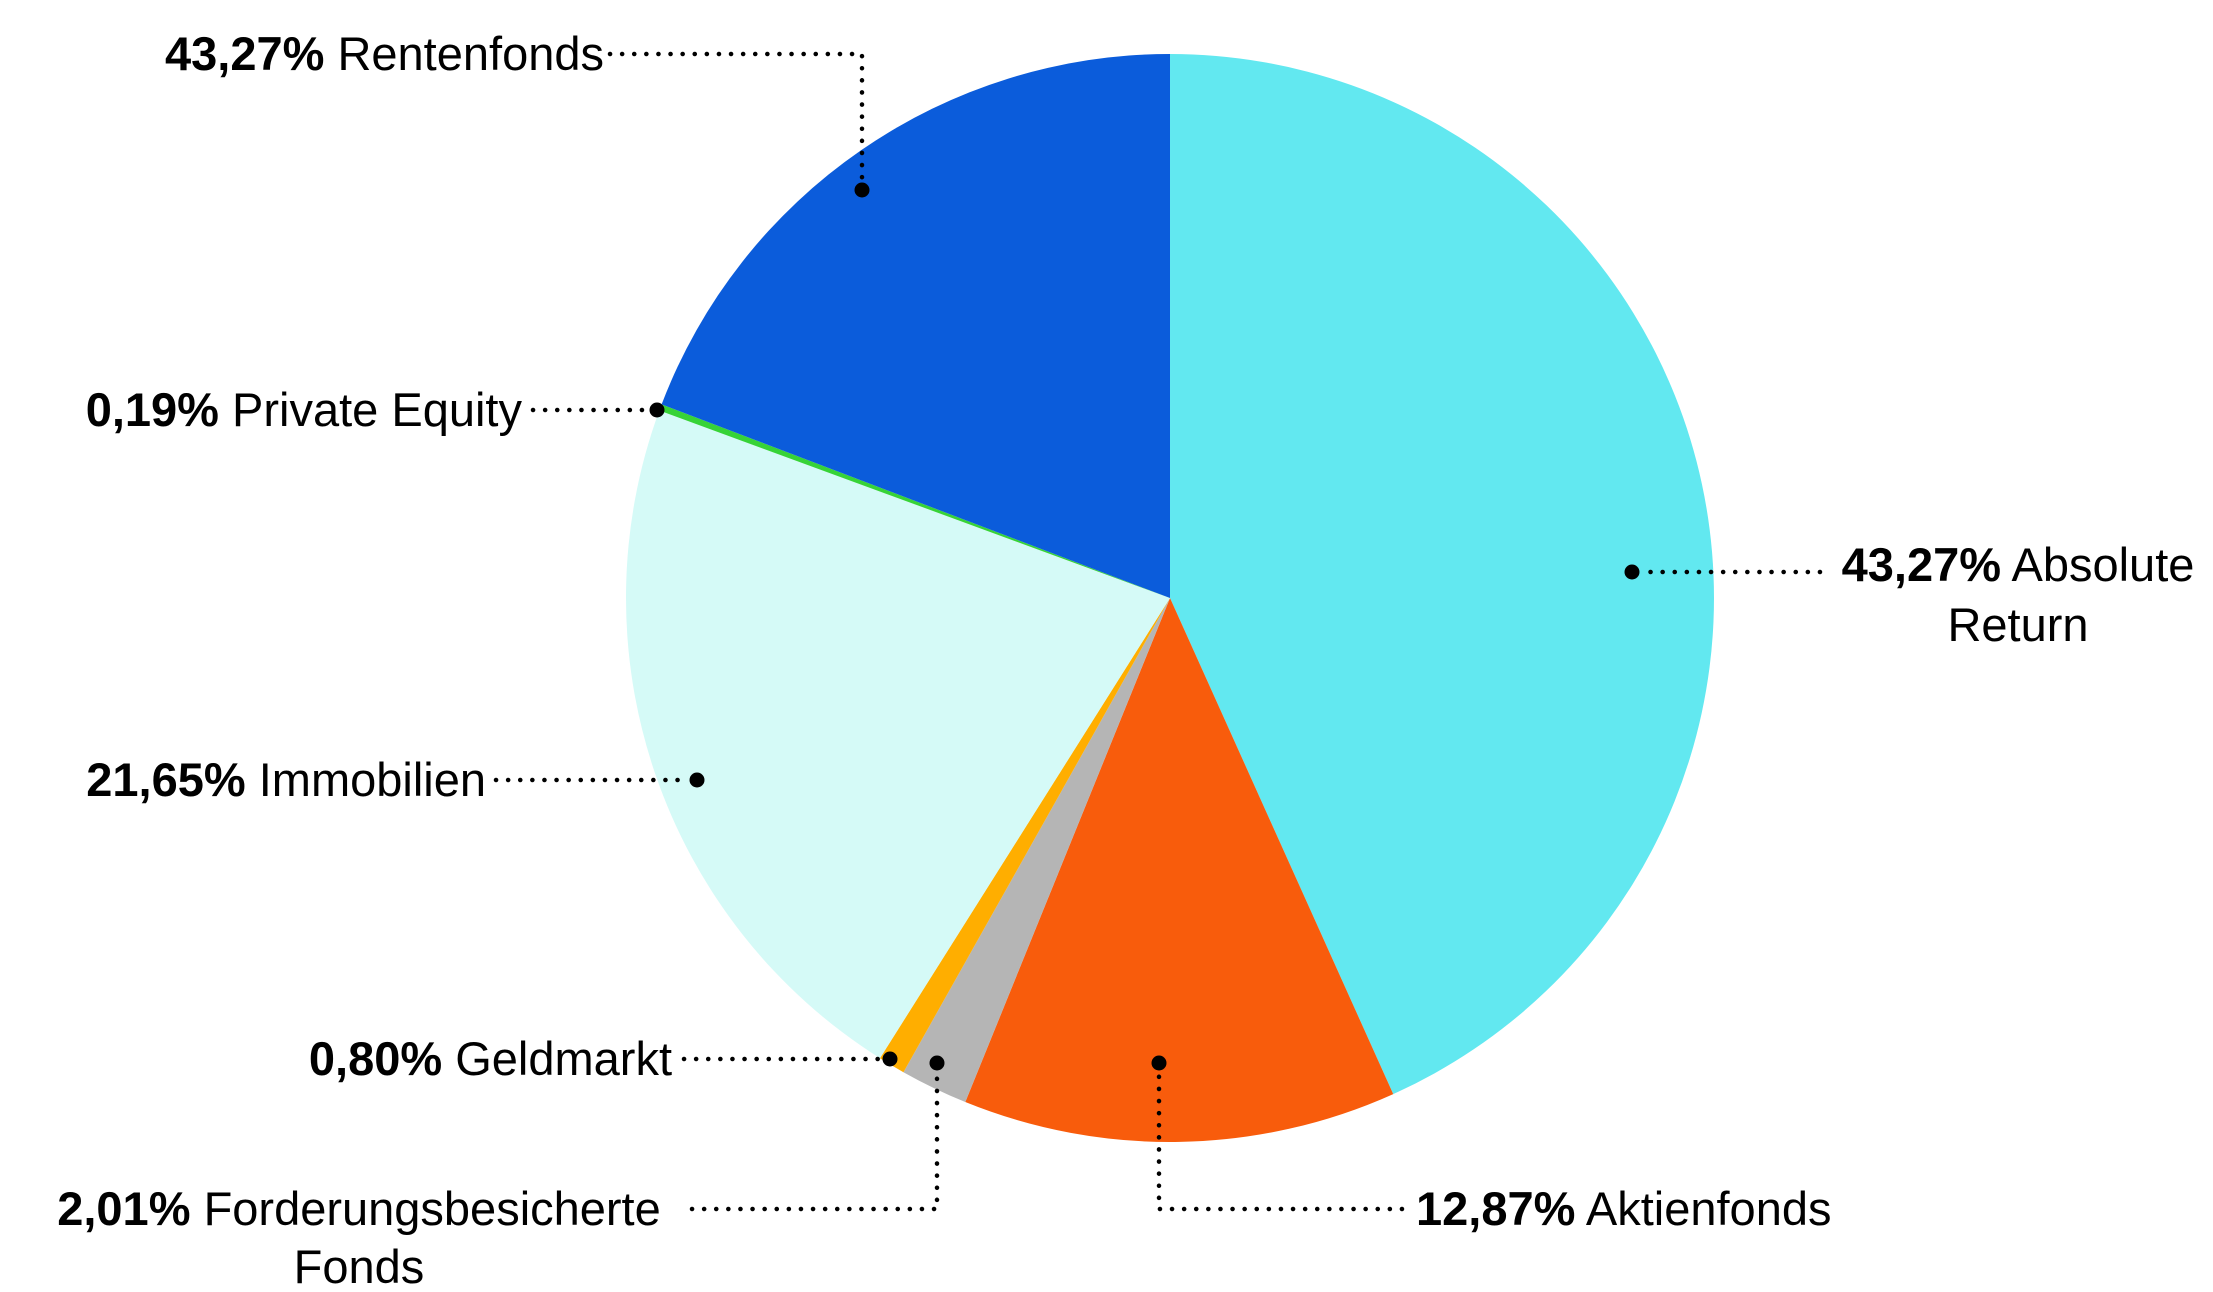 The height and width of the screenshot is (1292, 2213). Describe the element at coordinates (124, 1208) in the screenshot. I see `percent-value: 2,01%` at that location.